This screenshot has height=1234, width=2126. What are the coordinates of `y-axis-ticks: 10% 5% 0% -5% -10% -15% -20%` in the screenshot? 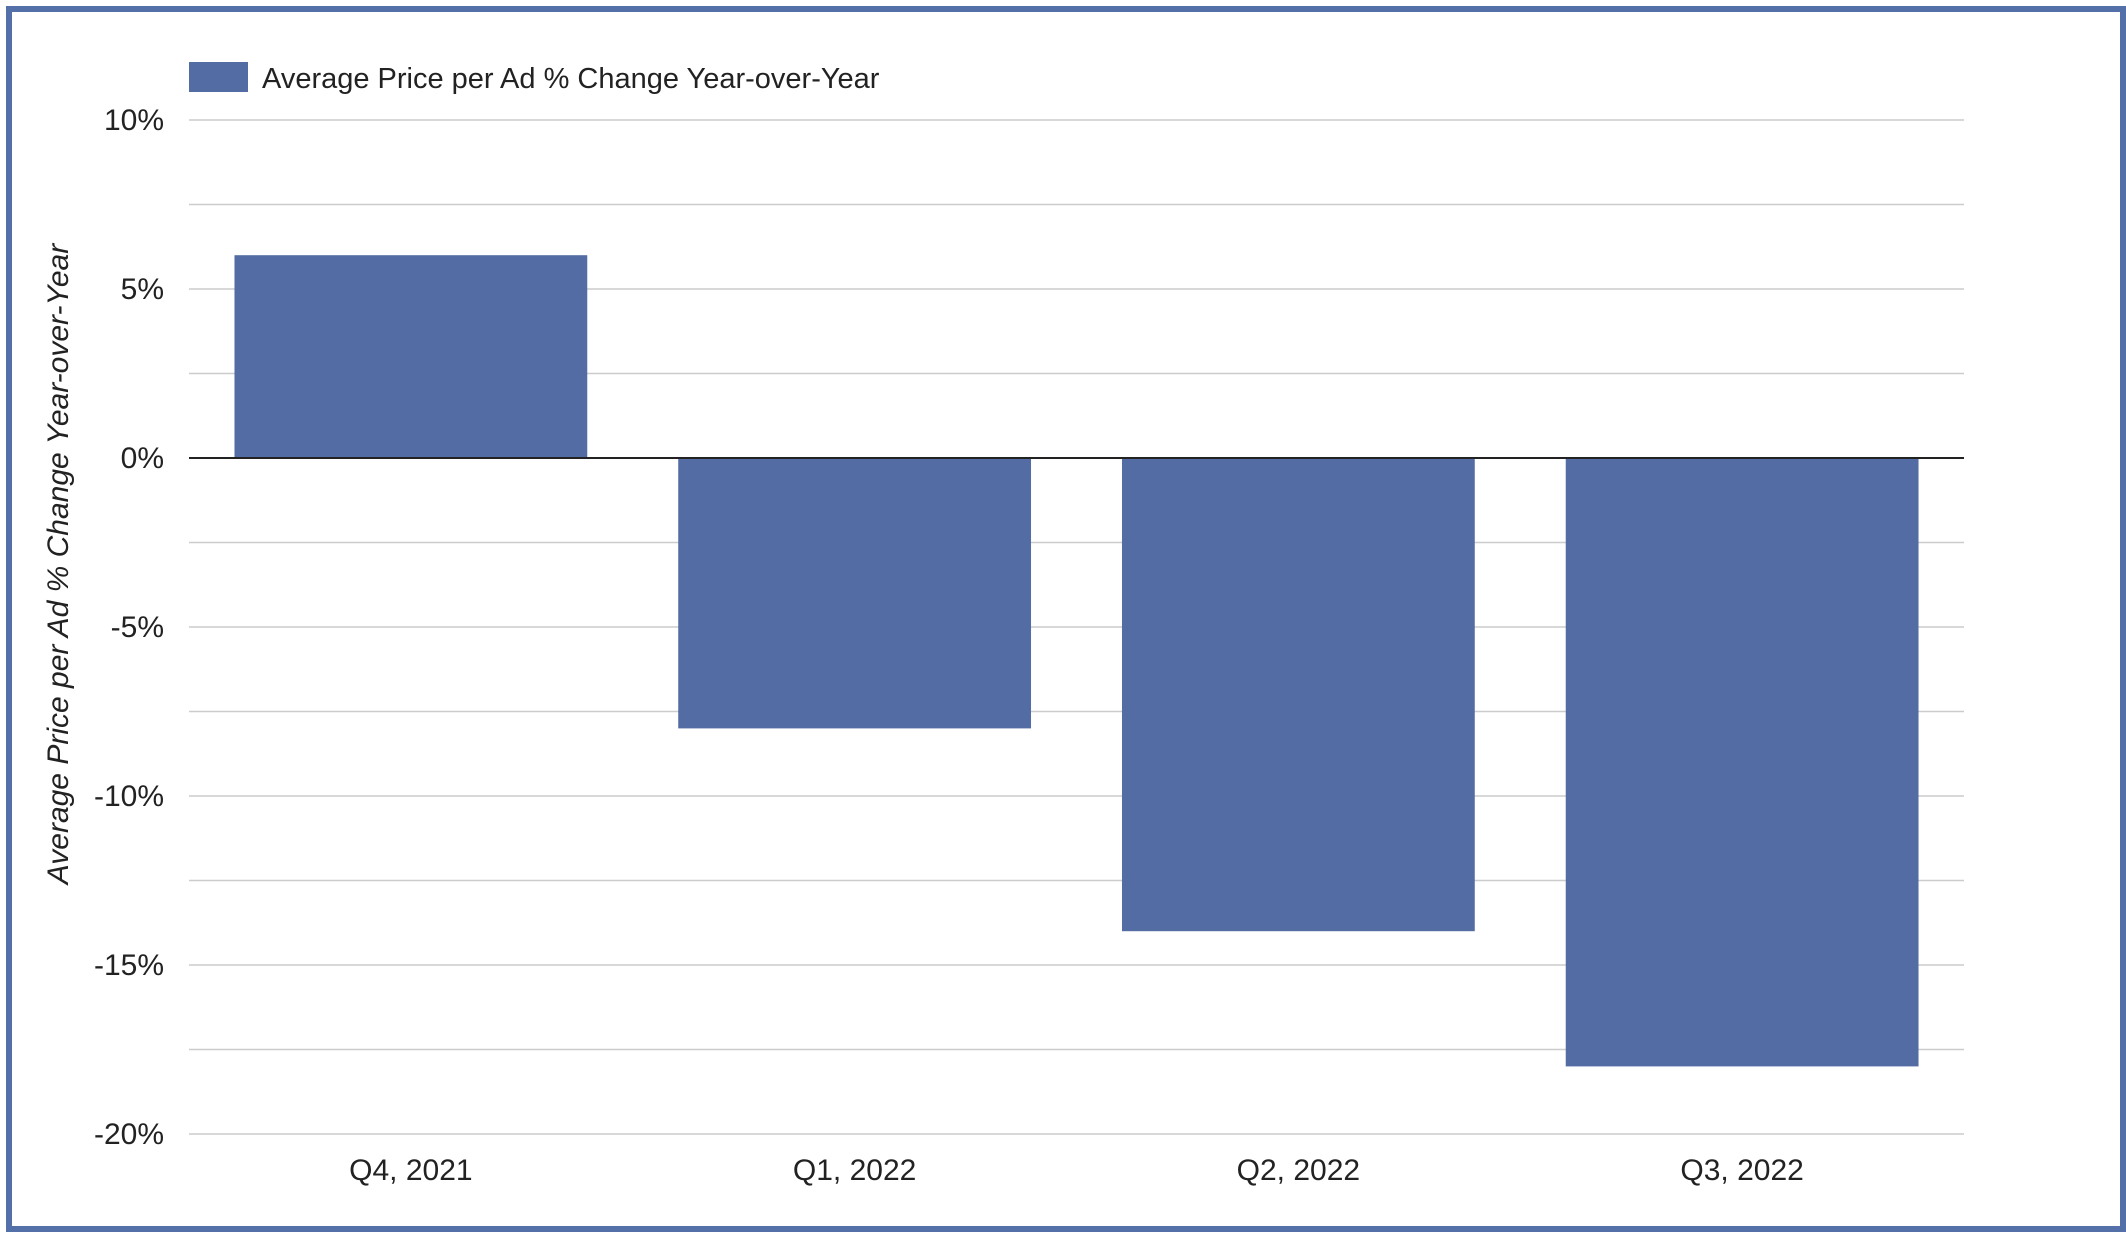 It's located at (129, 627).